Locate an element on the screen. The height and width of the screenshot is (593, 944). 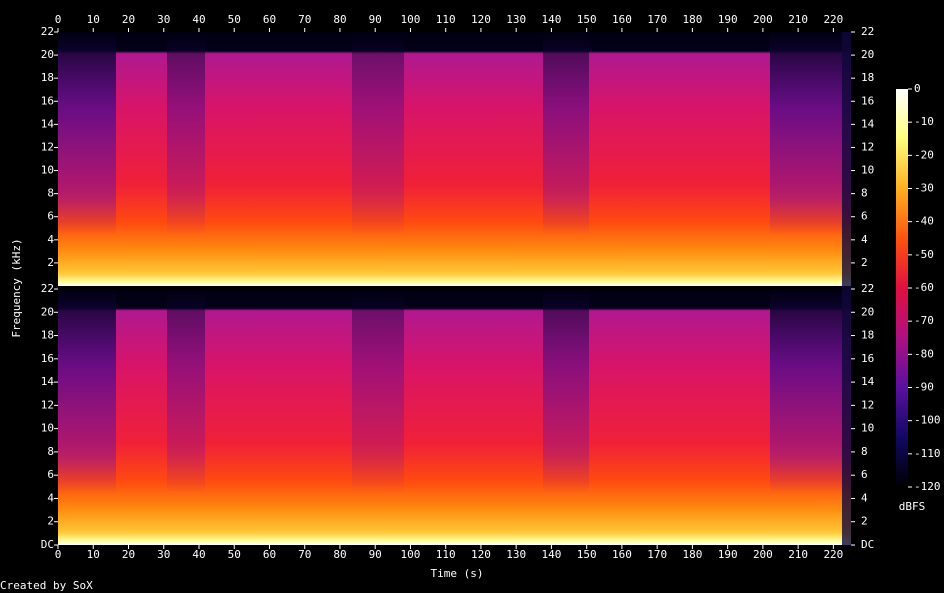
colorbar-tick-label: -10 is located at coordinates (924, 121).